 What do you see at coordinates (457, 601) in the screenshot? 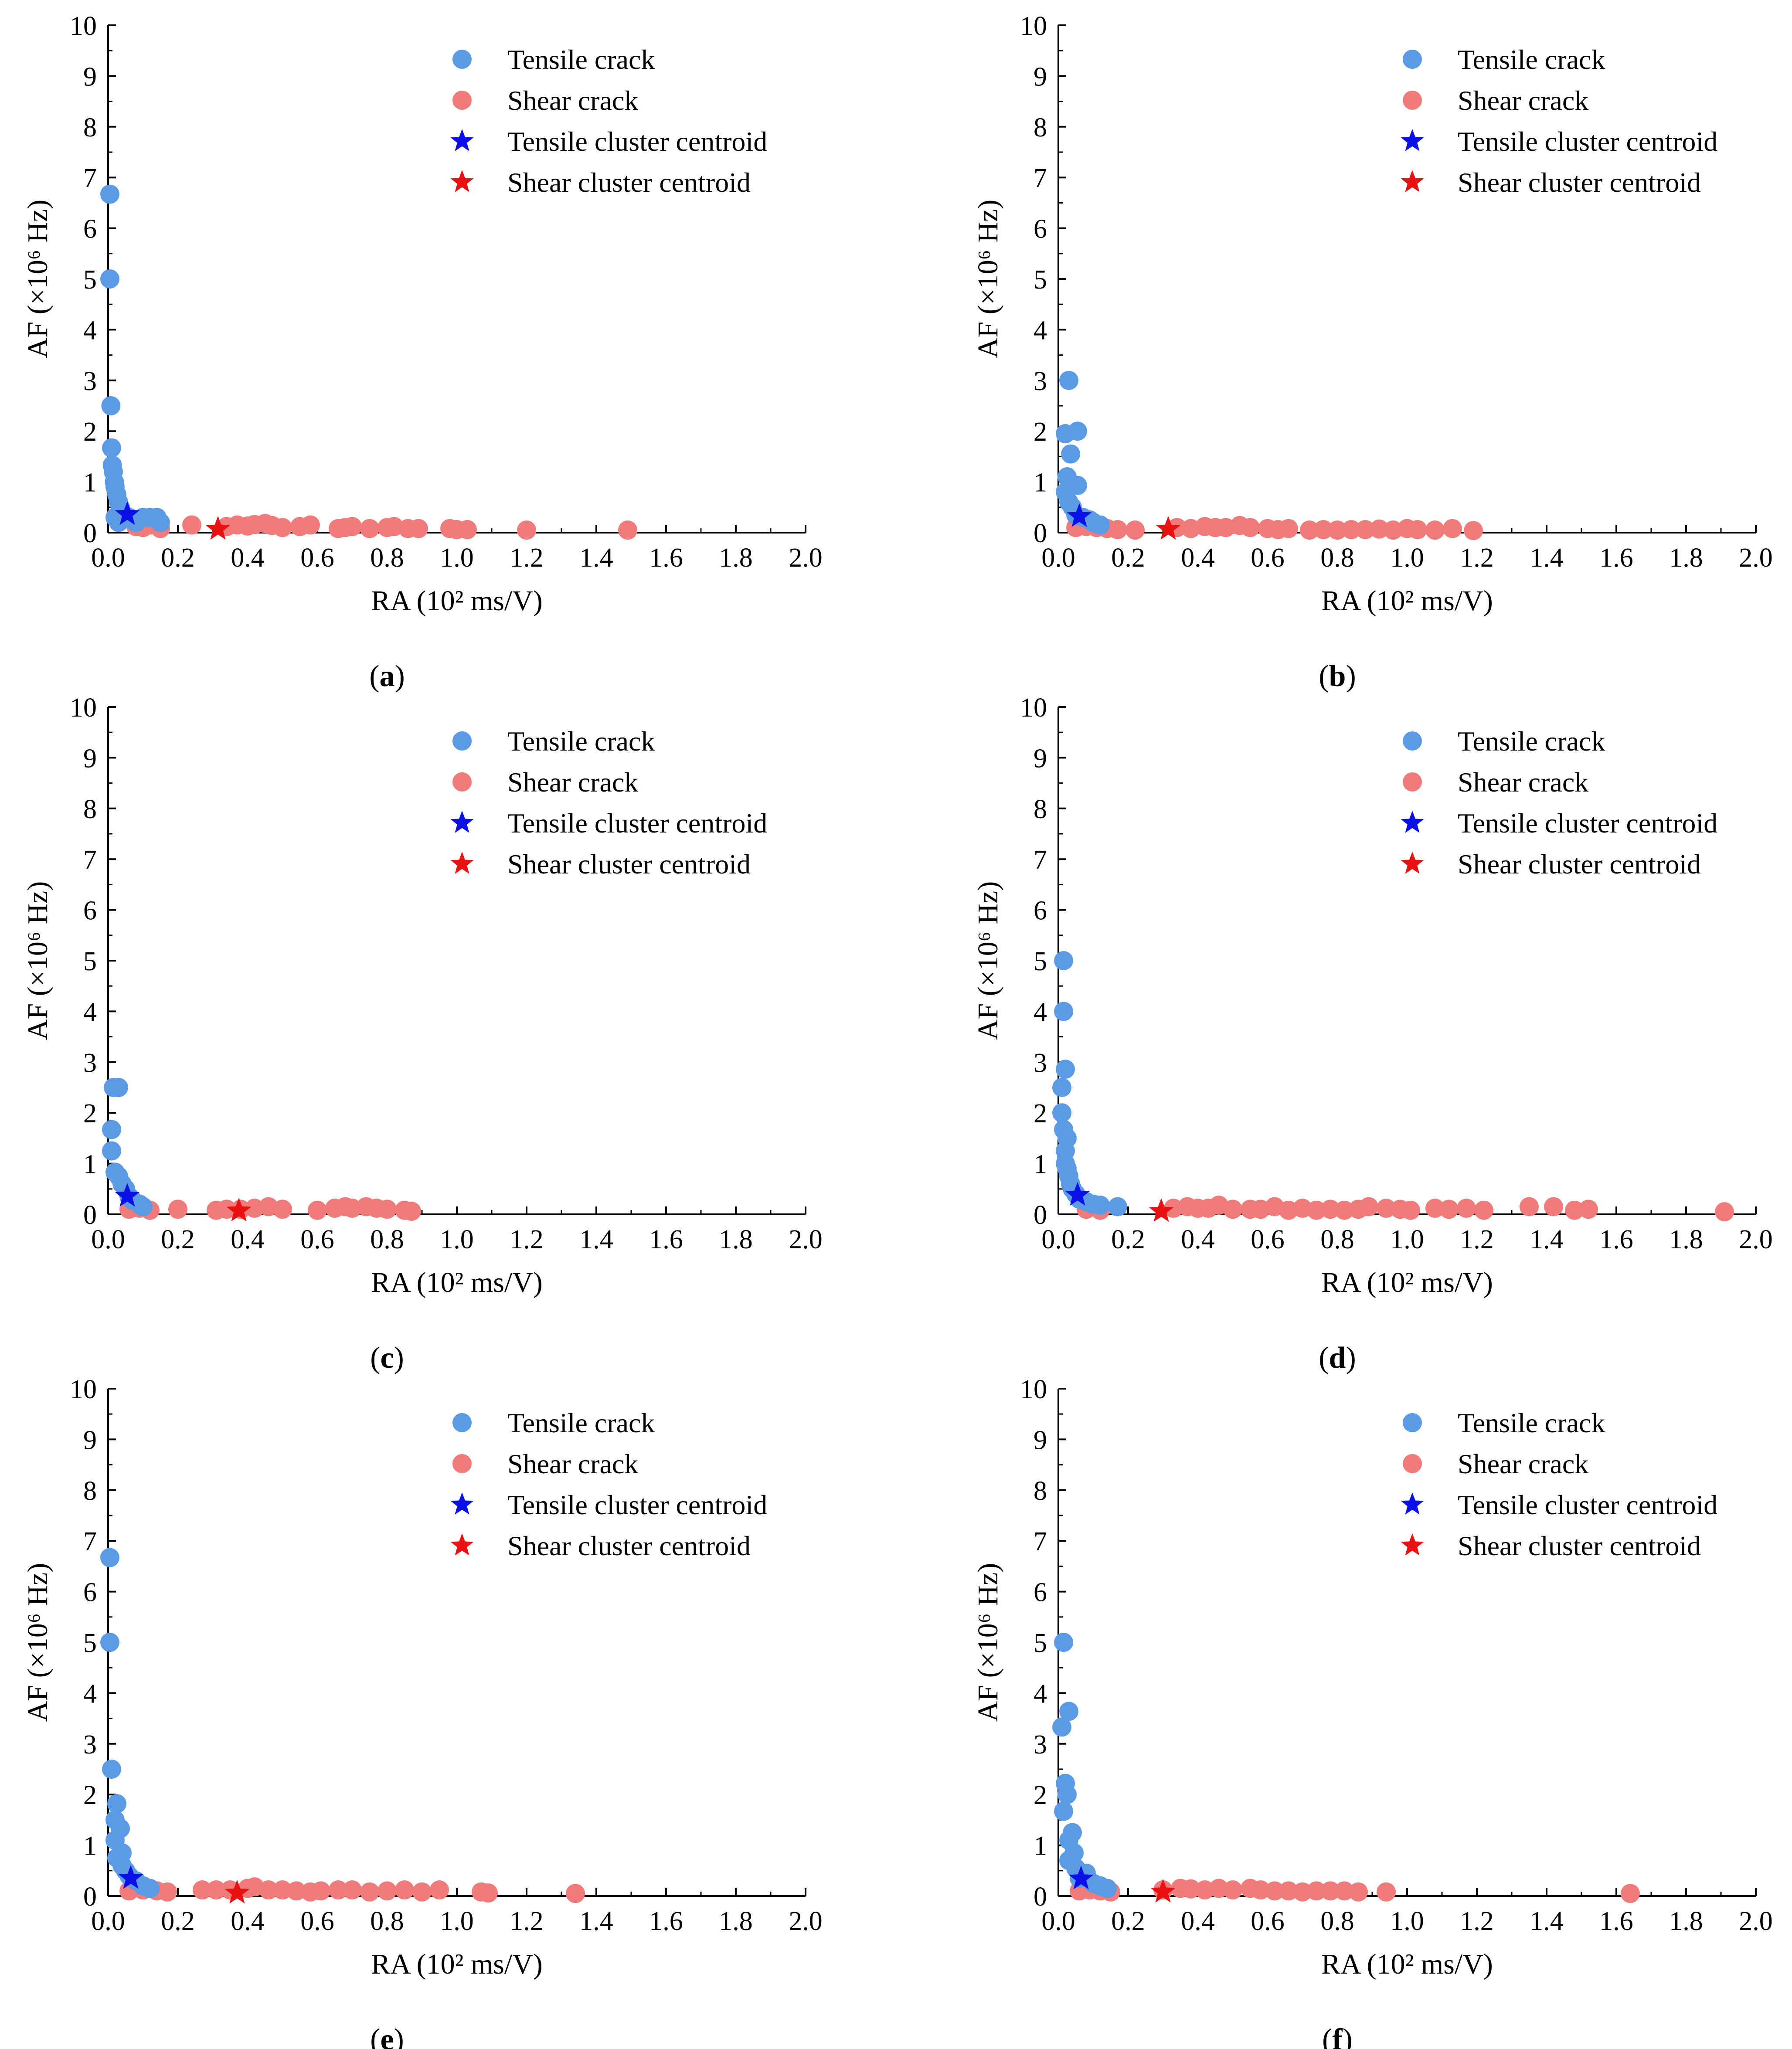
I see `x-axis-title: RA (10² ms/V)` at bounding box center [457, 601].